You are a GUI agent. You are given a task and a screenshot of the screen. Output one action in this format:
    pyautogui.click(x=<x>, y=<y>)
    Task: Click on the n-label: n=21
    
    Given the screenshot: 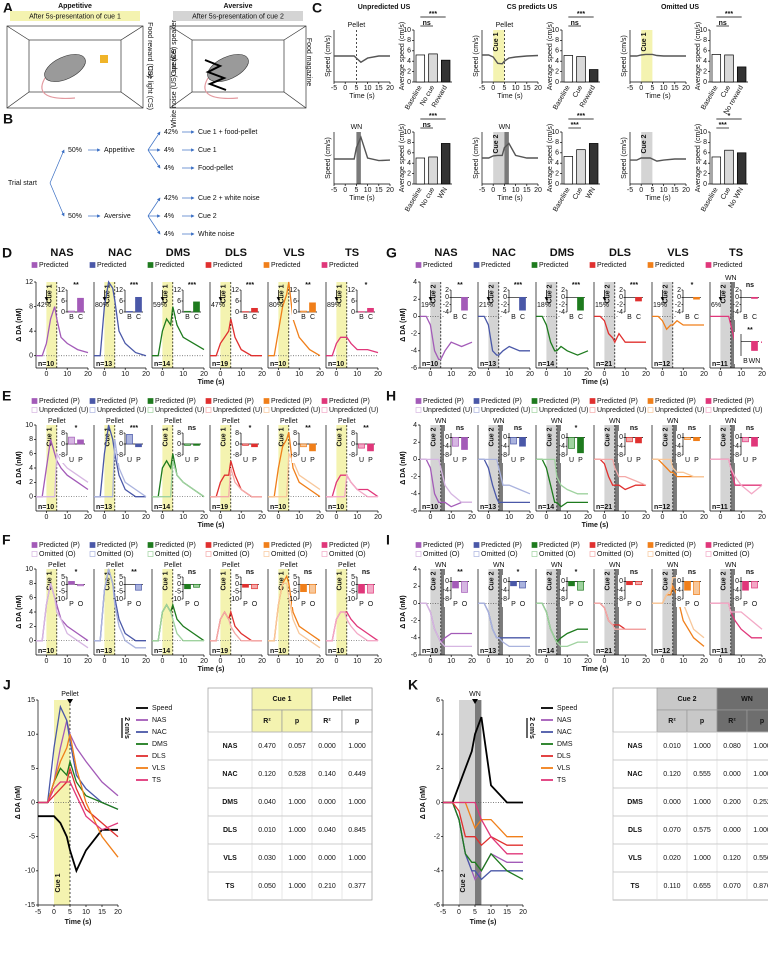 What is the action you would take?
    pyautogui.click(x=604, y=364)
    